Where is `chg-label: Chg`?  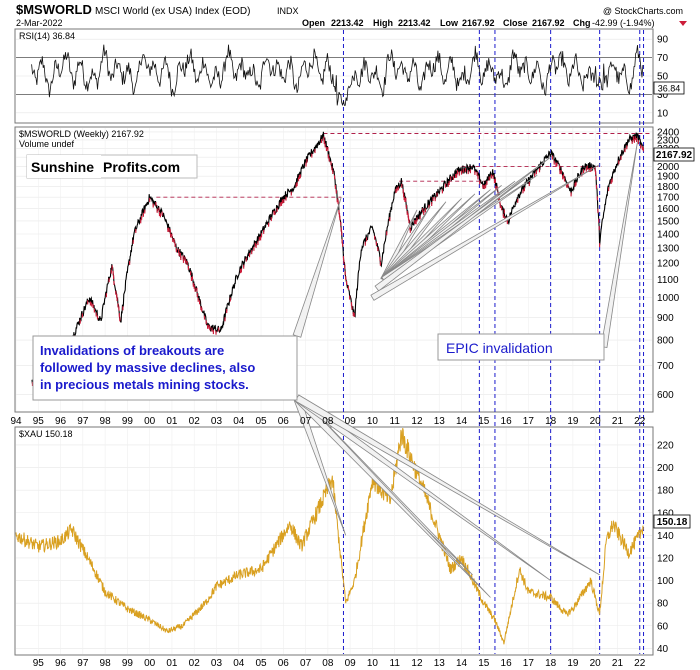
chg-label: Chg is located at coordinates (582, 23).